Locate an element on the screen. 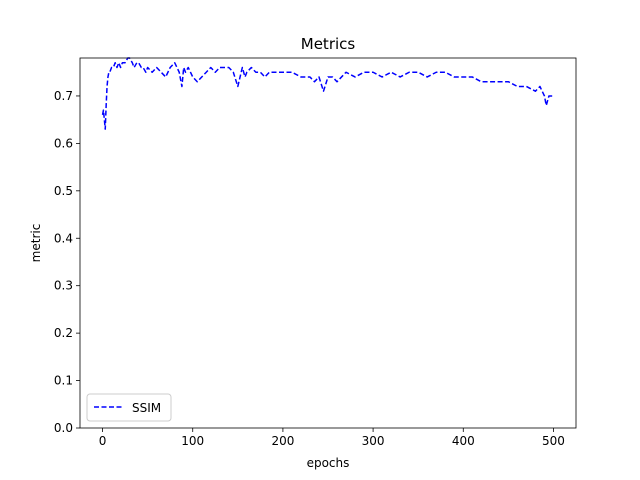  y-tick-label: 0.4 is located at coordinates (63, 238).